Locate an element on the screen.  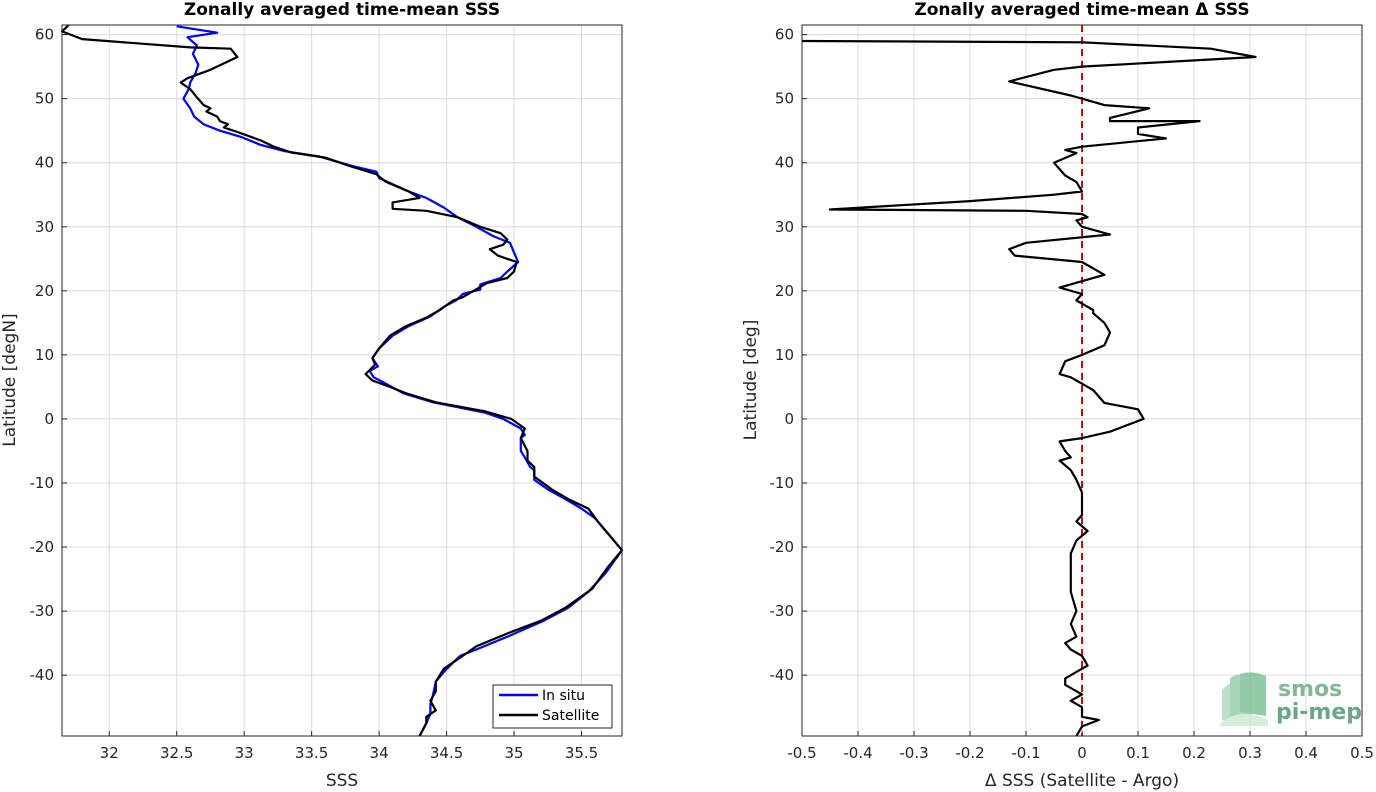
x-tick-label: 0.1 is located at coordinates (1138, 753).